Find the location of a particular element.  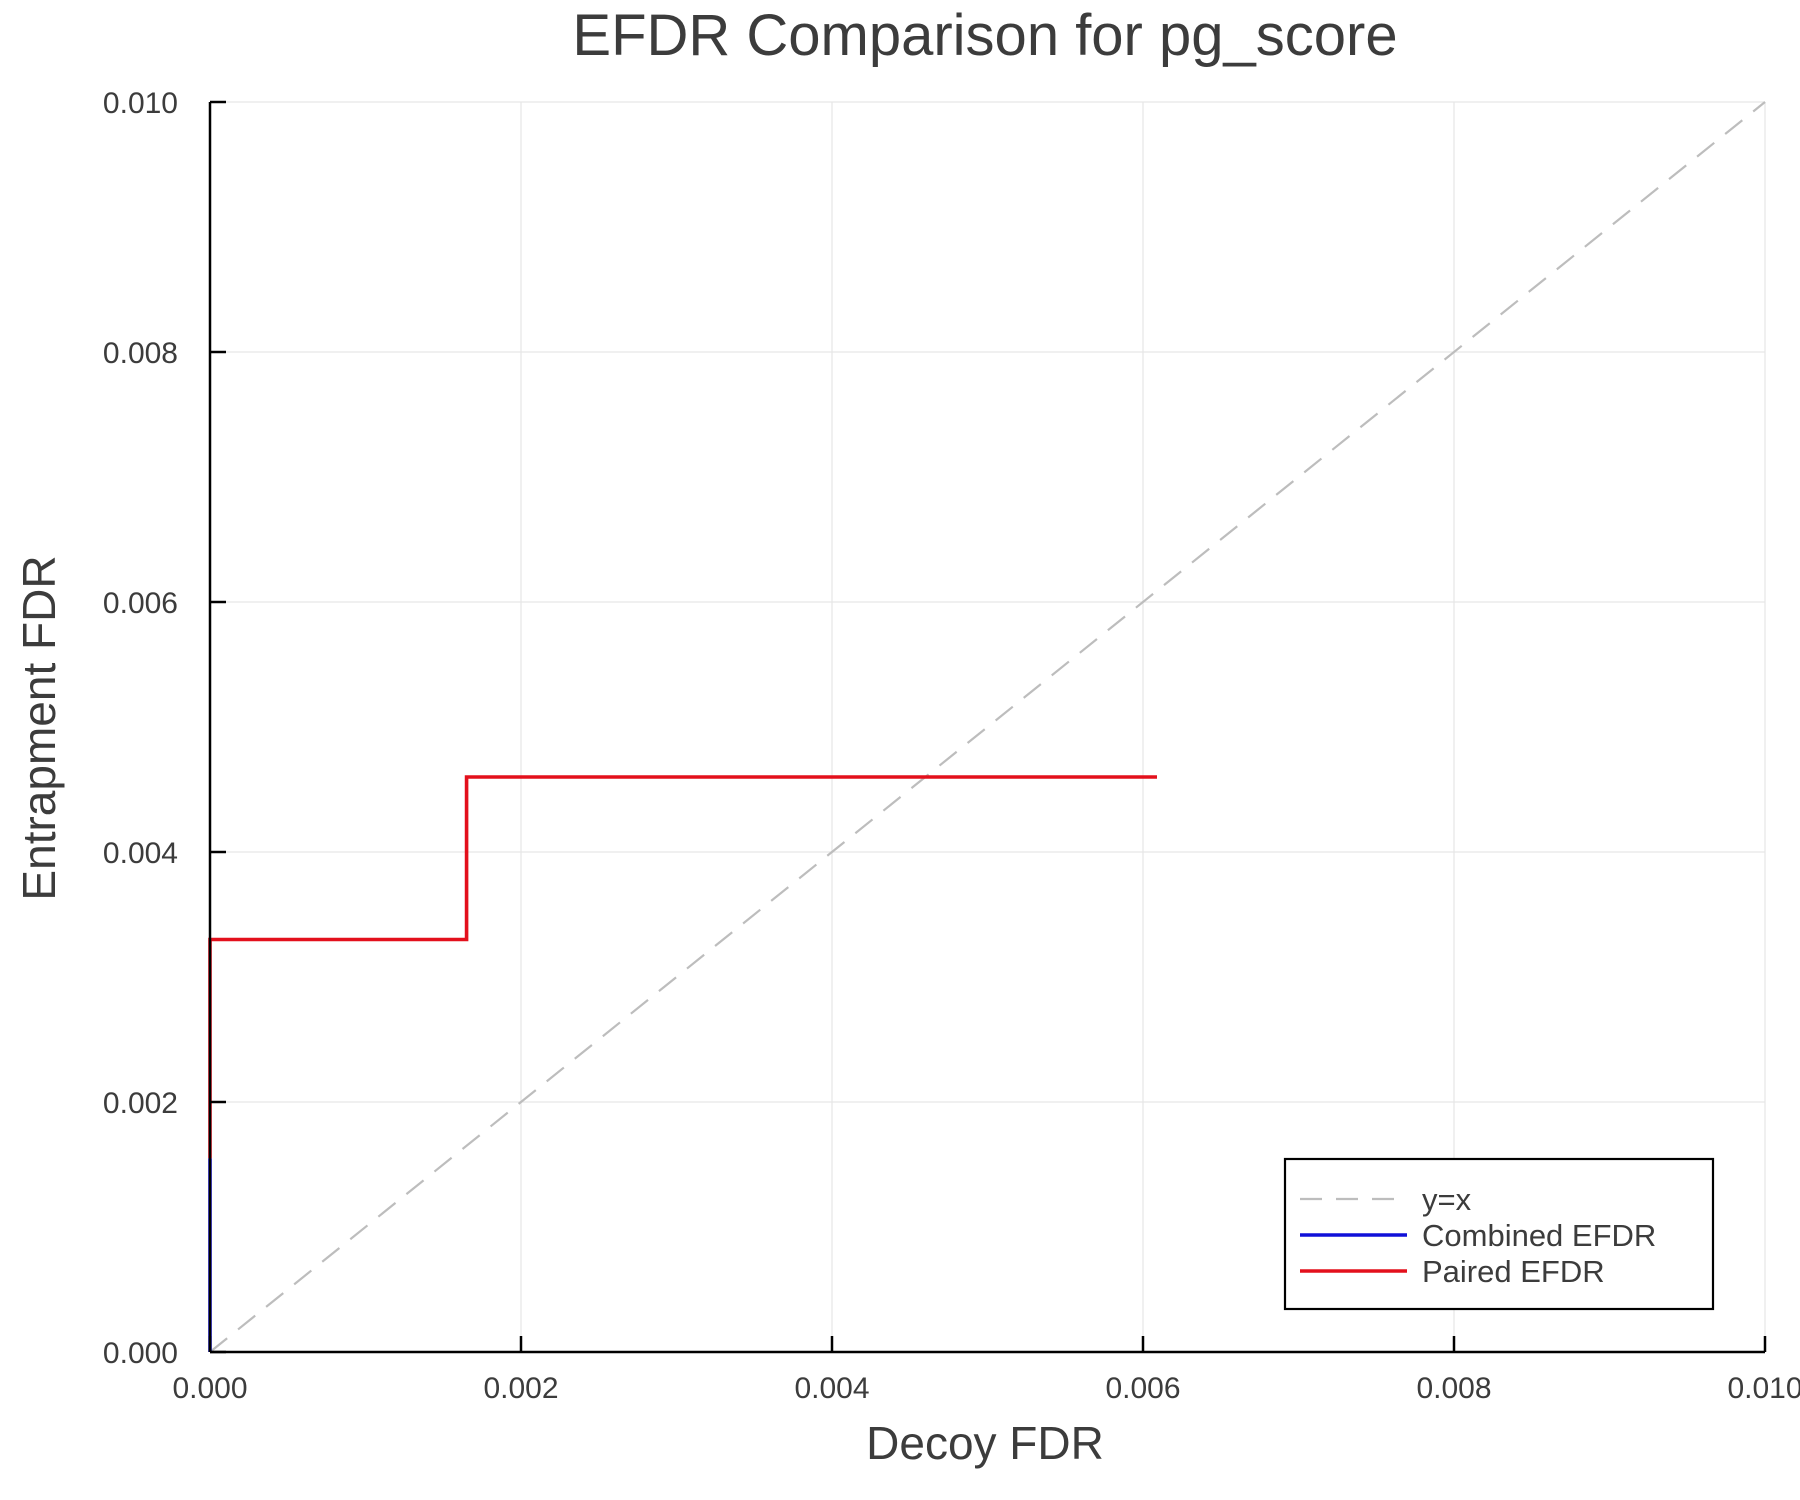

y-tick-label: 0.008 is located at coordinates (140, 353).